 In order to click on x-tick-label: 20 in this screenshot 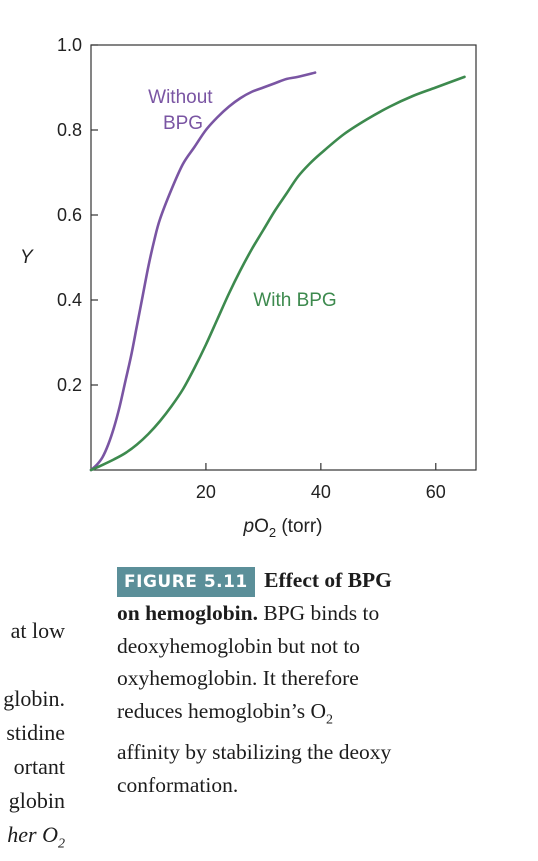, I will do `click(206, 492)`.